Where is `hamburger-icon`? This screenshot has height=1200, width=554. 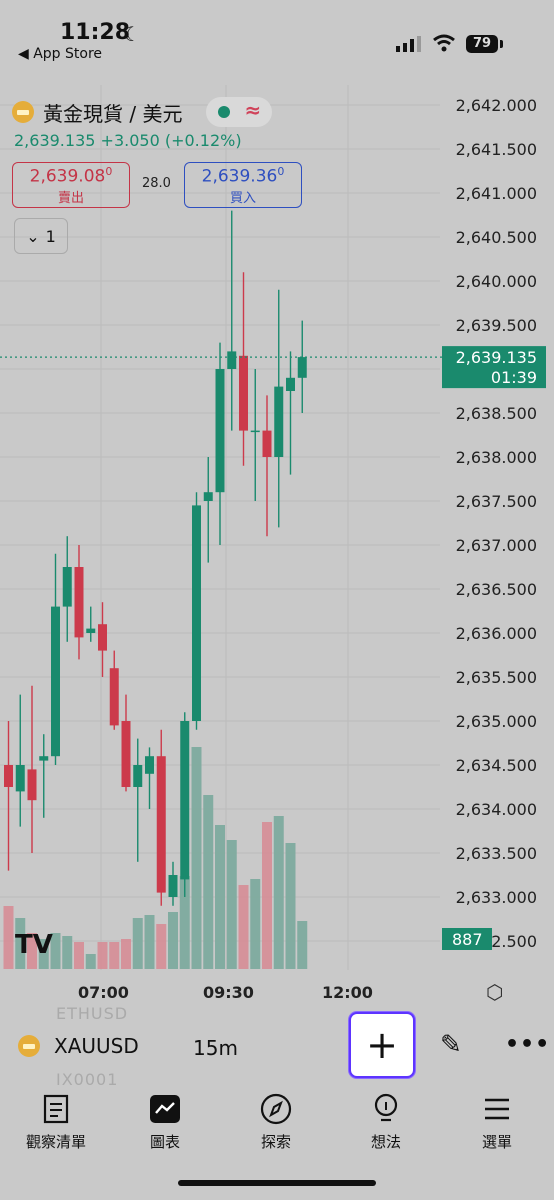
hamburger-icon is located at coordinates (497, 1109).